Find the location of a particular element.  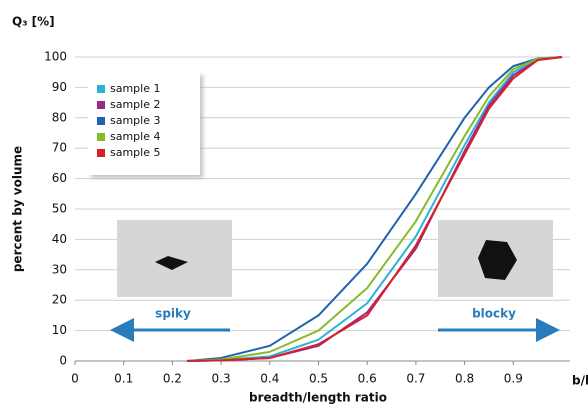

x-tick-label: 0.1 is located at coordinates (123, 379).